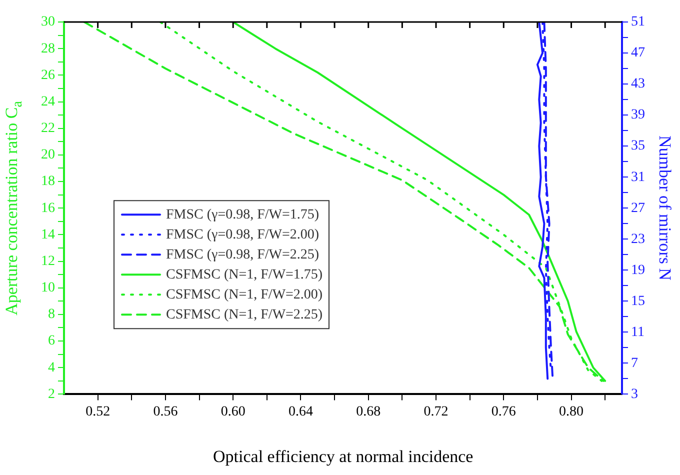  I want to click on legend-label: CSFMSC (N=1, F/W=1.75), so click(244, 274).